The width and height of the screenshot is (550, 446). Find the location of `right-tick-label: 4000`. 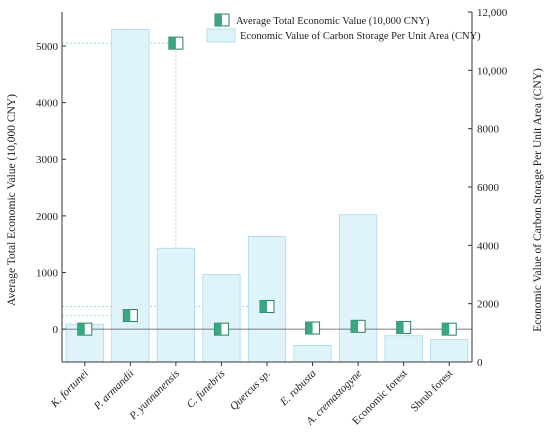

right-tick-label: 4000 is located at coordinates (488, 246).